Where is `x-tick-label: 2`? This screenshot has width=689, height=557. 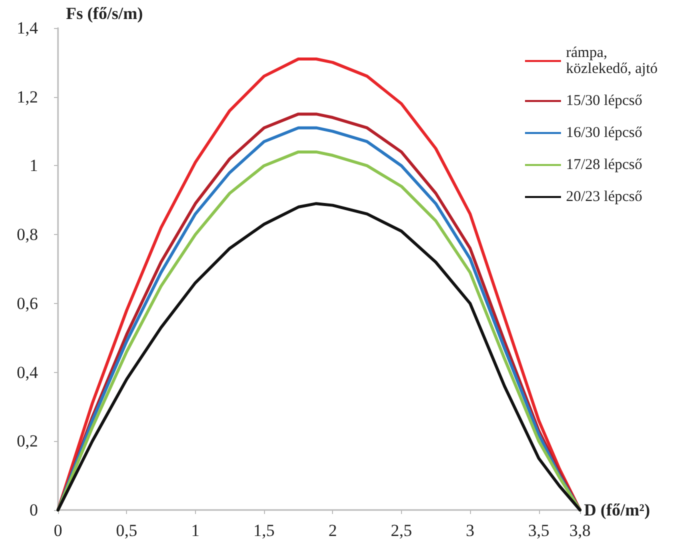 x-tick-label: 2 is located at coordinates (332, 530).